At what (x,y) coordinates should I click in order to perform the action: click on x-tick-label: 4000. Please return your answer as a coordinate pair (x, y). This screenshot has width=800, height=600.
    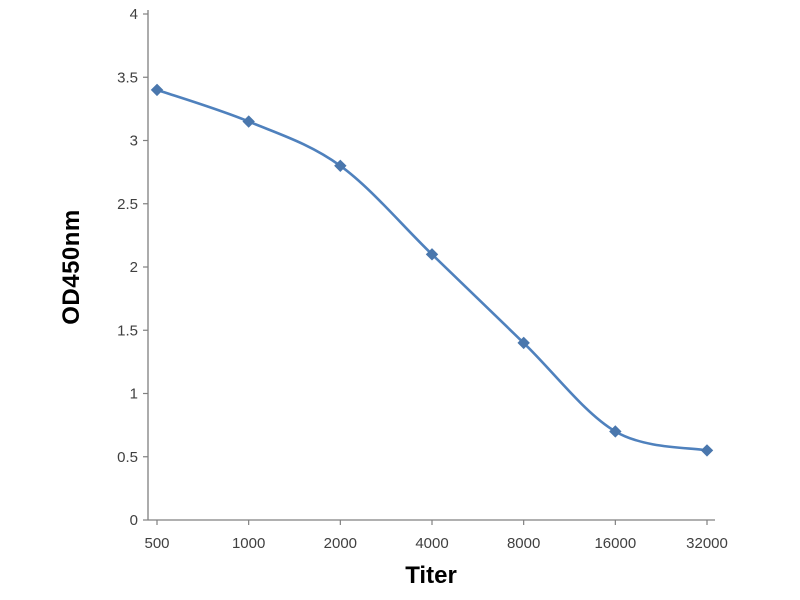
    Looking at the image, I should click on (431, 543).